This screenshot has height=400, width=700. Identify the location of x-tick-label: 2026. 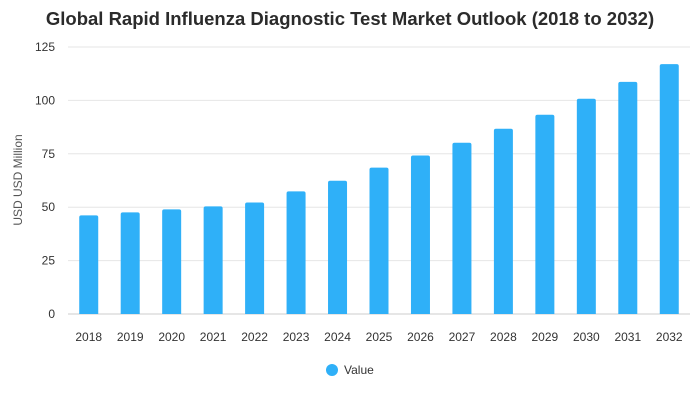
(420, 337).